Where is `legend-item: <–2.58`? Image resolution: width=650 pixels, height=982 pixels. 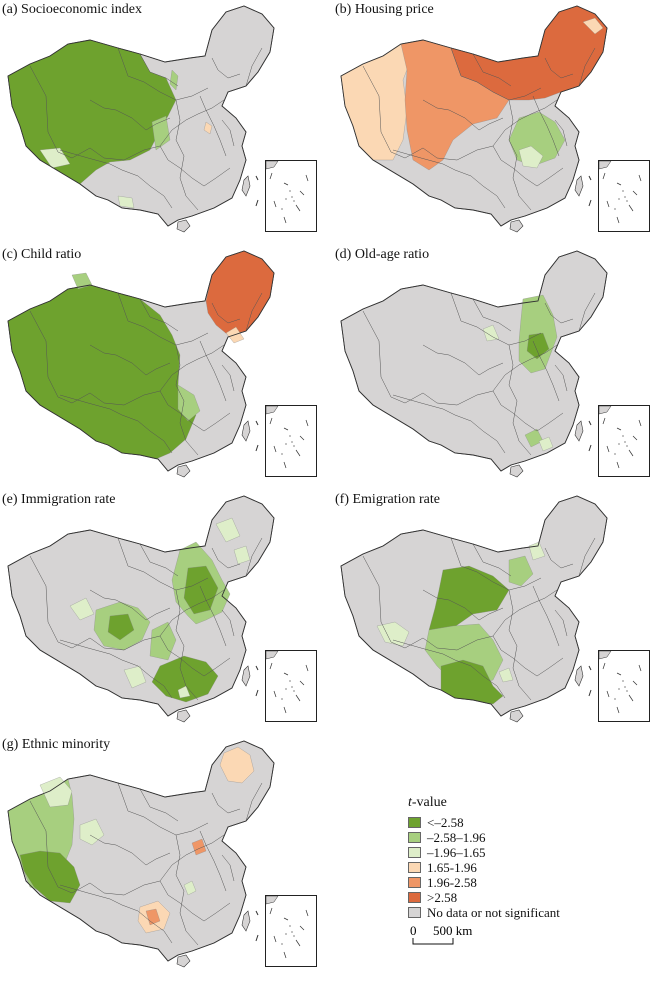
legend-item: <–2.58 is located at coordinates (525, 822).